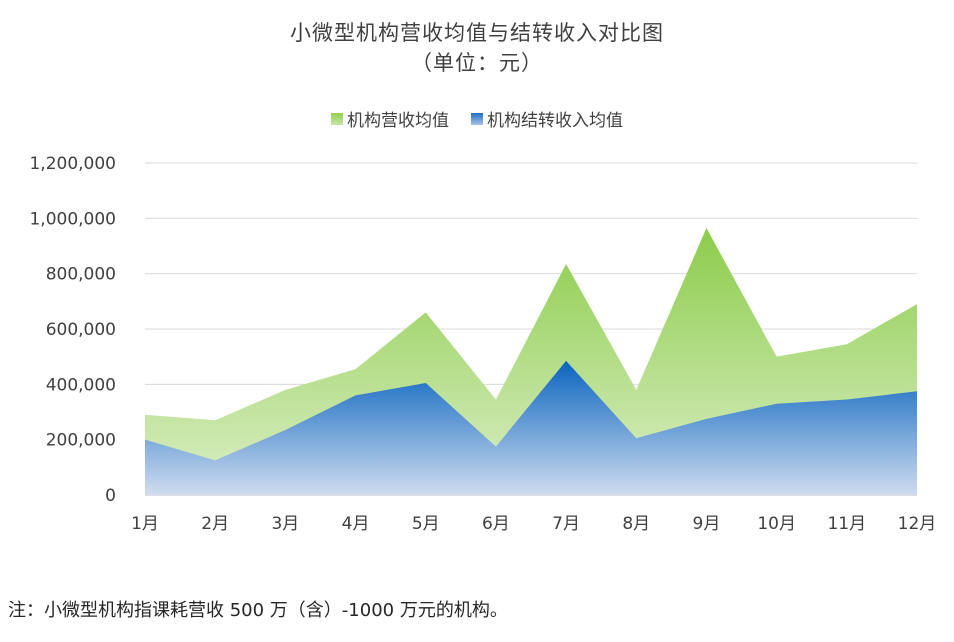 Image resolution: width=954 pixels, height=642 pixels. I want to click on x-axis-labels: 1月 2月 3月 4月 5月 6月 7月 8月 9月 10月 11月 12月, so click(533, 524).